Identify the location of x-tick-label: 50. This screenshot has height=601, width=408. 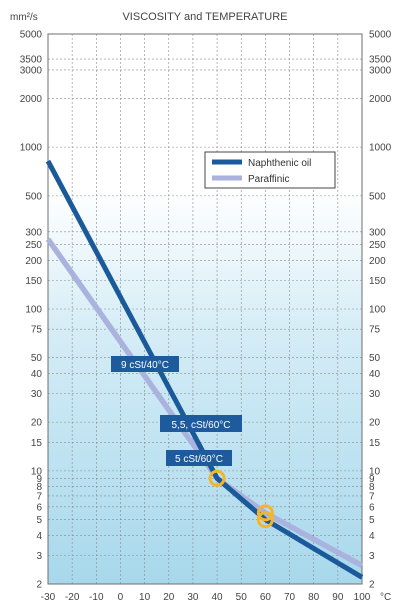
(242, 596).